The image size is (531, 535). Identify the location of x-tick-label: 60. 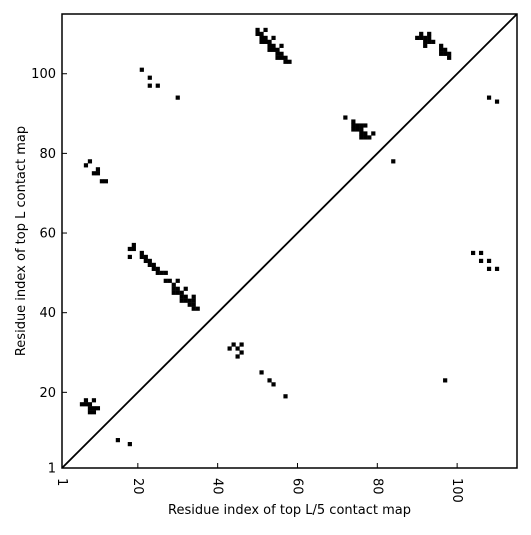
(296, 486).